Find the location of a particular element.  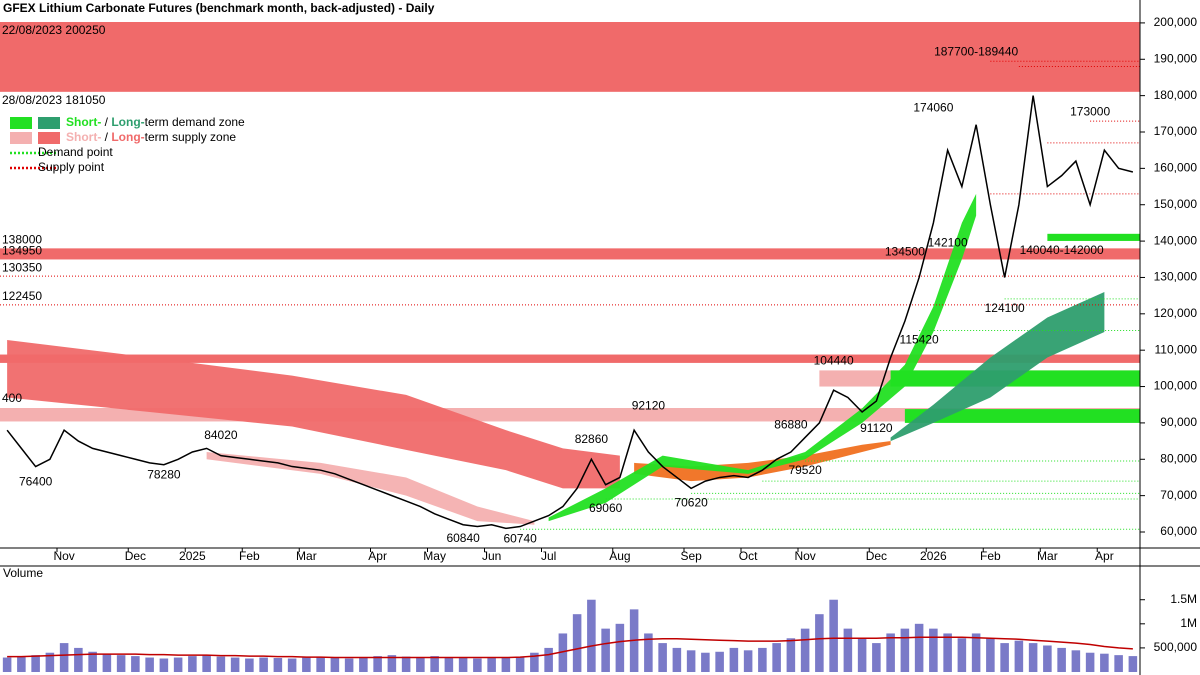

band is located at coordinates (762, 461).